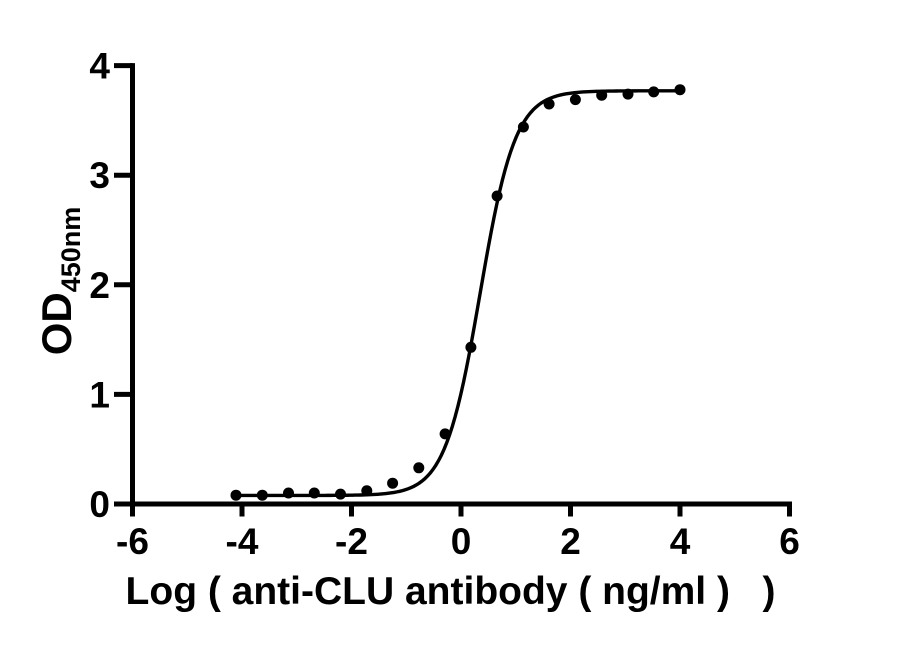 The image size is (901, 650). Describe the element at coordinates (242, 541) in the screenshot. I see `x-tick-label: -4` at that location.